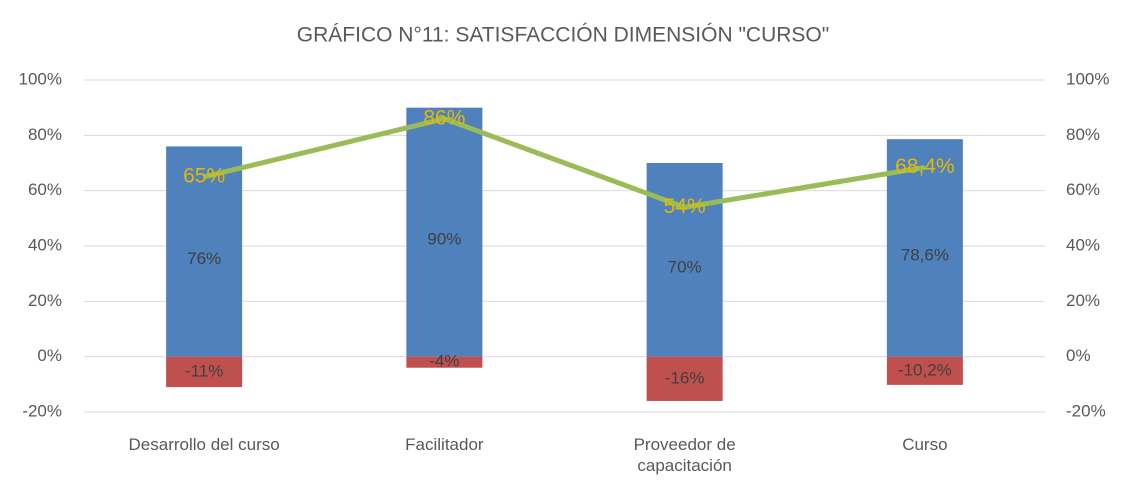 The image size is (1127, 481). What do you see at coordinates (1087, 78) in the screenshot?
I see `y2-tick-label: 100%` at bounding box center [1087, 78].